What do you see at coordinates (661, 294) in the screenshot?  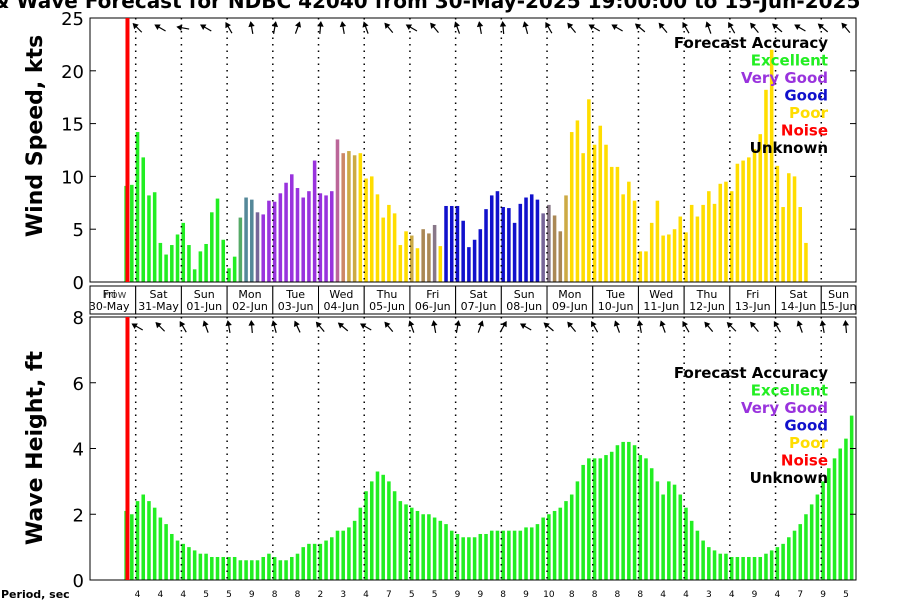 I see `day-weekday-label: Wed` at bounding box center [661, 294].